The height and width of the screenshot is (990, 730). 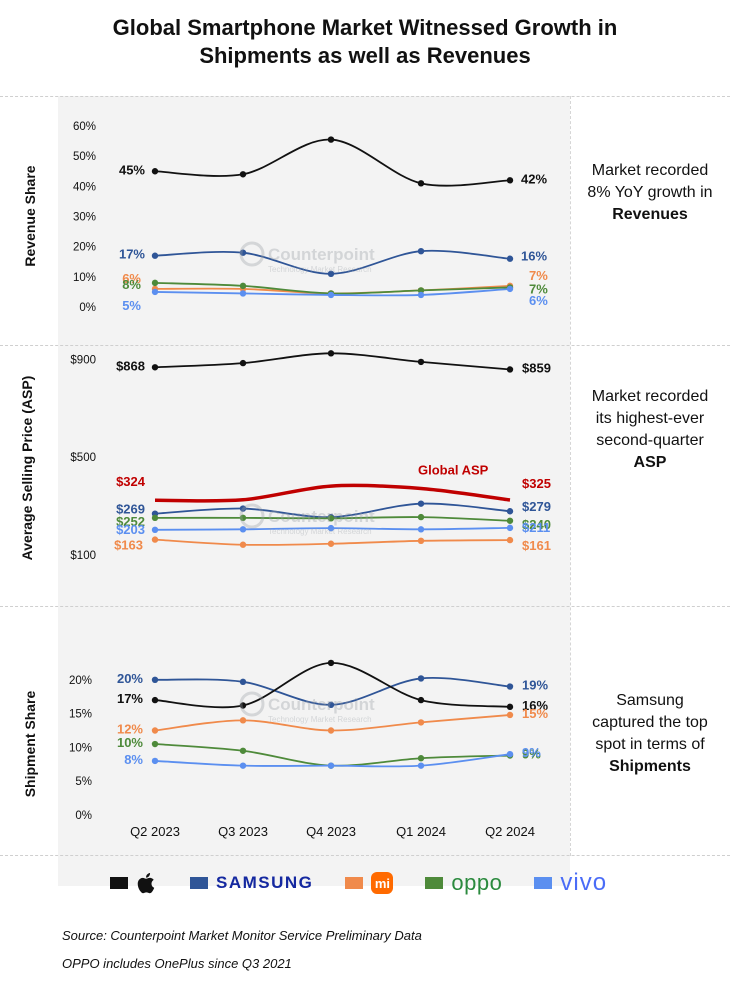 I want to click on shipment-y-axis-label: Shipment Share, so click(x=30, y=744).